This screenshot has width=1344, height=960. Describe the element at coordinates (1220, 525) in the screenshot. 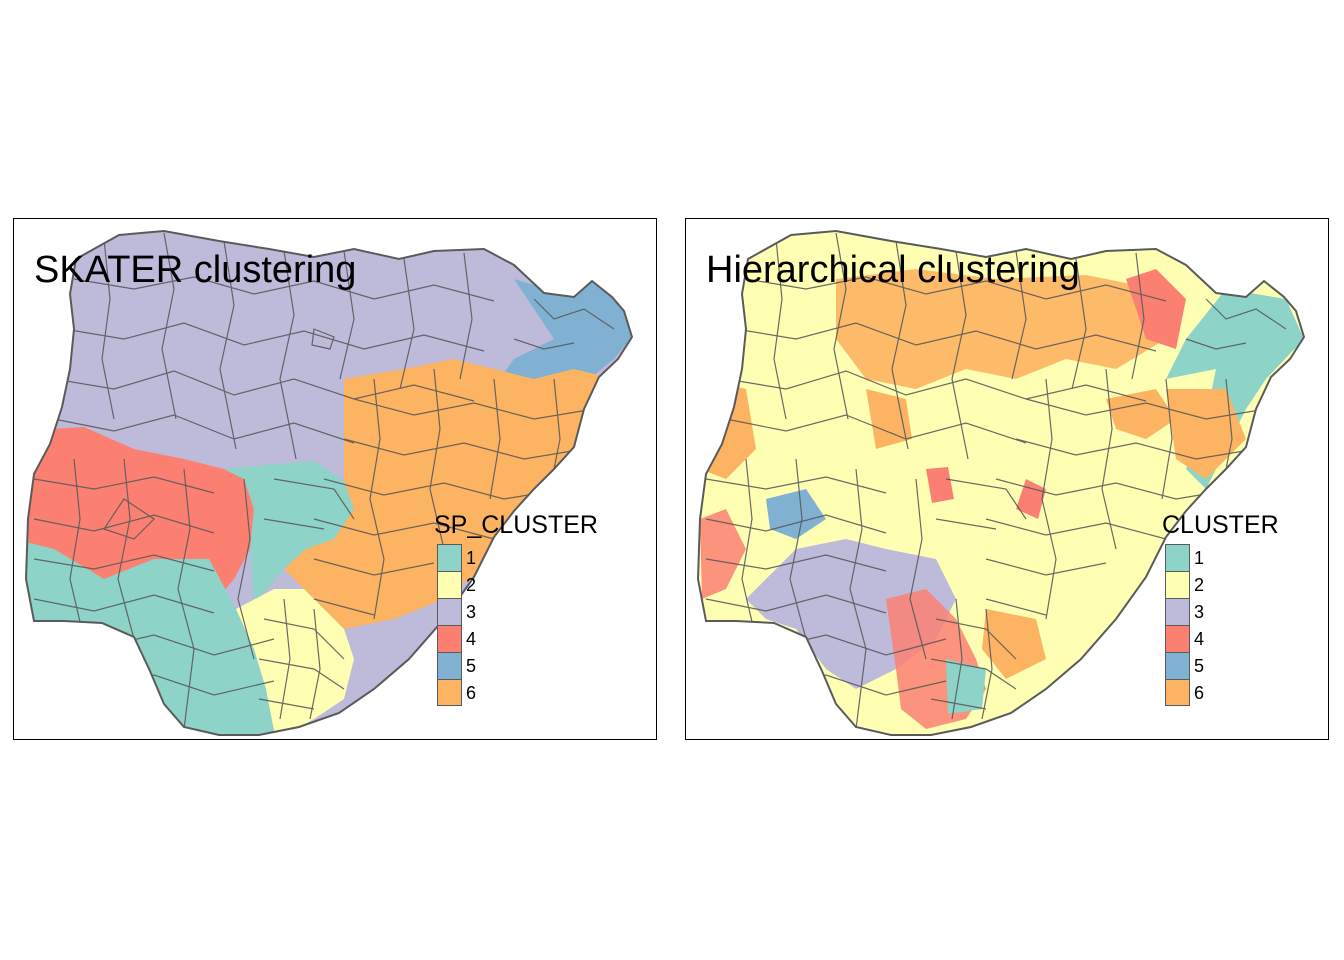

I see `legend-title: CLUSTER` at that location.